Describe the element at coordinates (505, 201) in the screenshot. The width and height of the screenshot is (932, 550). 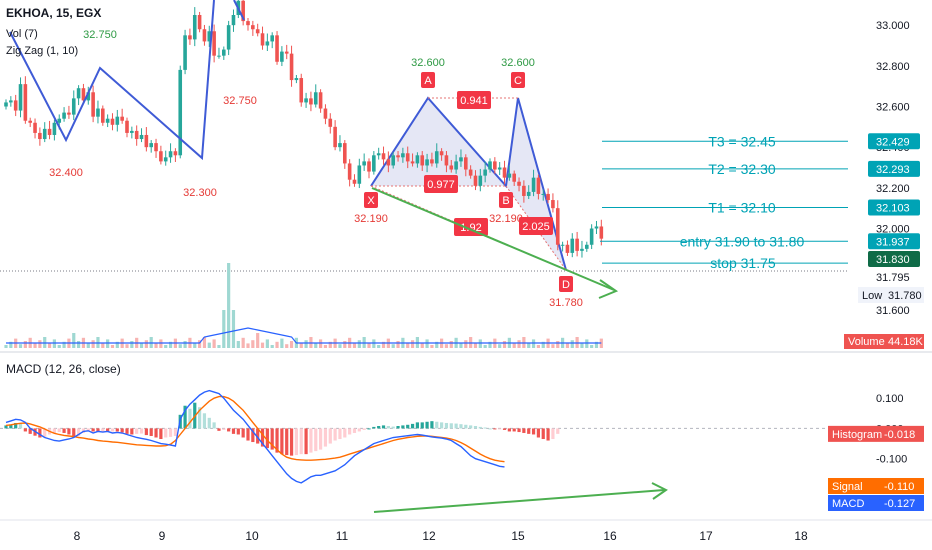
I see `pattern-point-name: B` at that location.